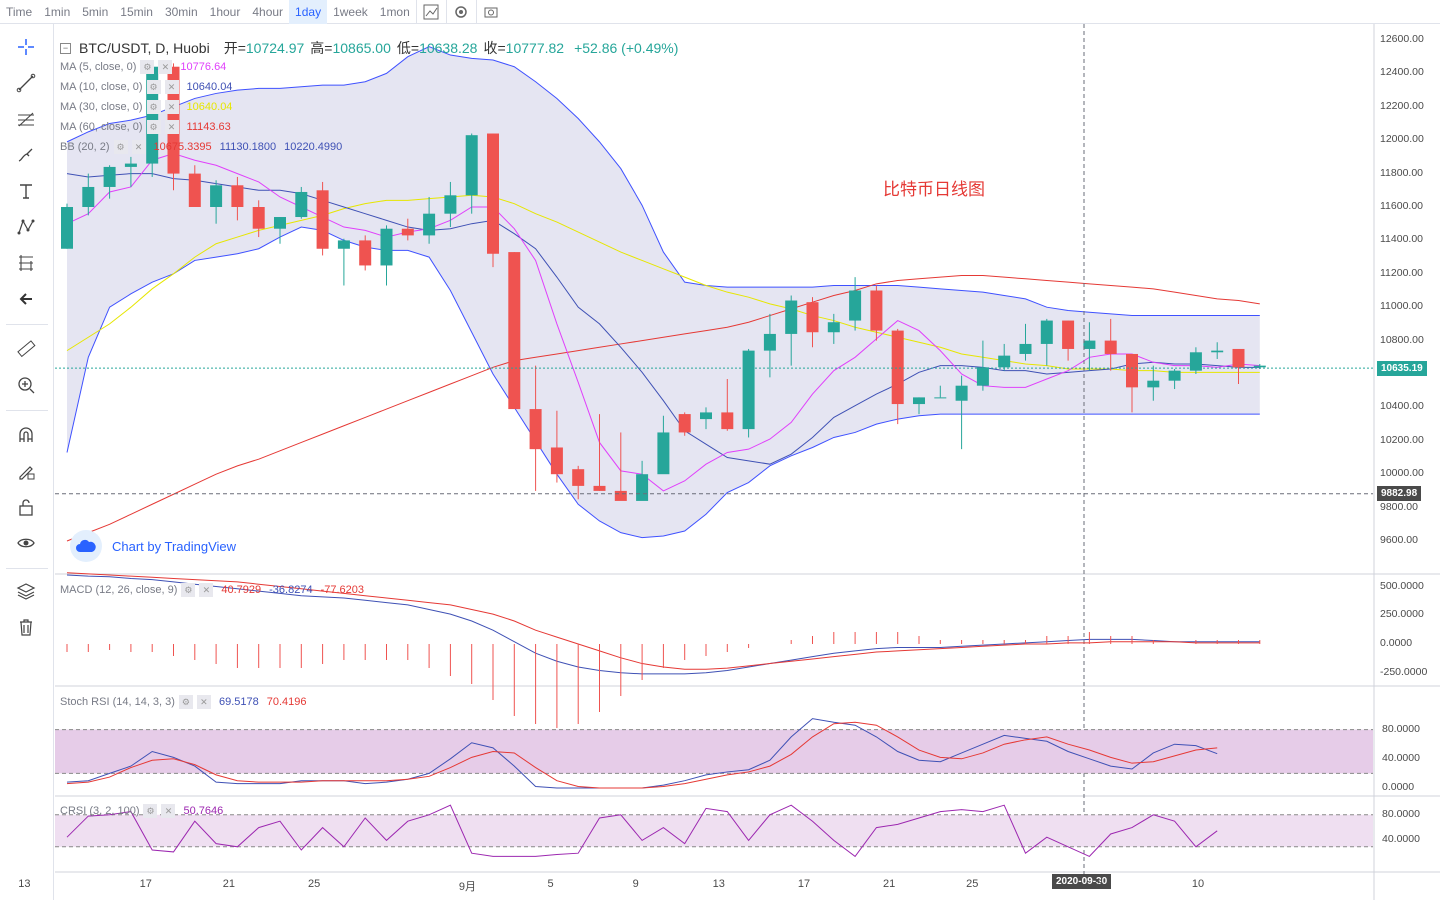 The width and height of the screenshot is (1440, 900). Describe the element at coordinates (26, 263) in the screenshot. I see `prediction-icon` at that location.